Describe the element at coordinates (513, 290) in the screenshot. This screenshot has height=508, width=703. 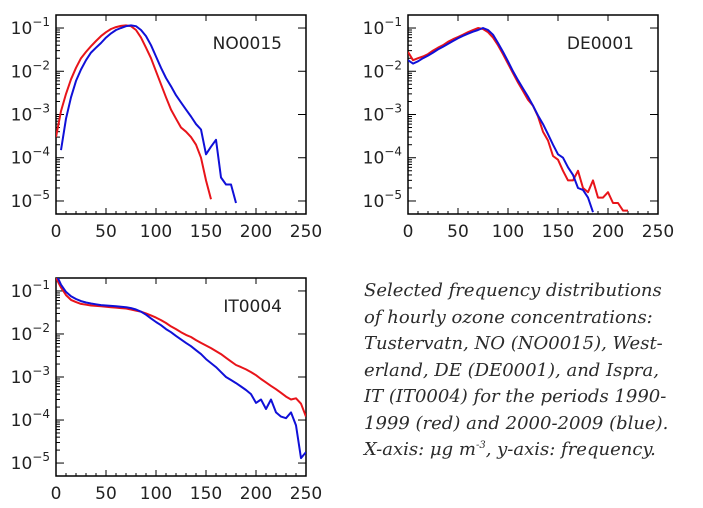
I see `caption-line: Selected frequency distributions` at that location.